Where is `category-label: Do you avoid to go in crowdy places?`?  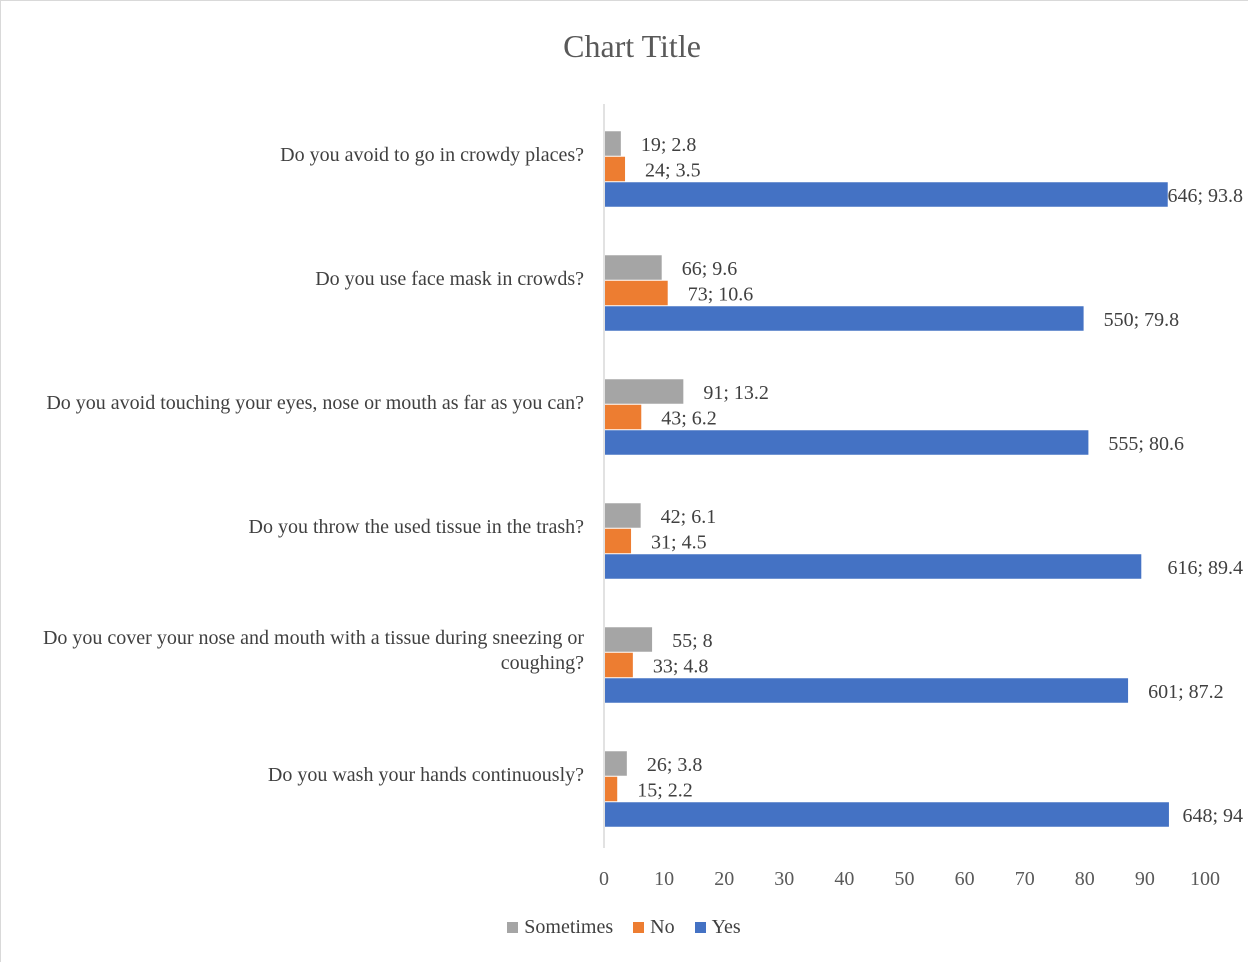 category-label: Do you avoid to go in crowdy places? is located at coordinates (432, 154).